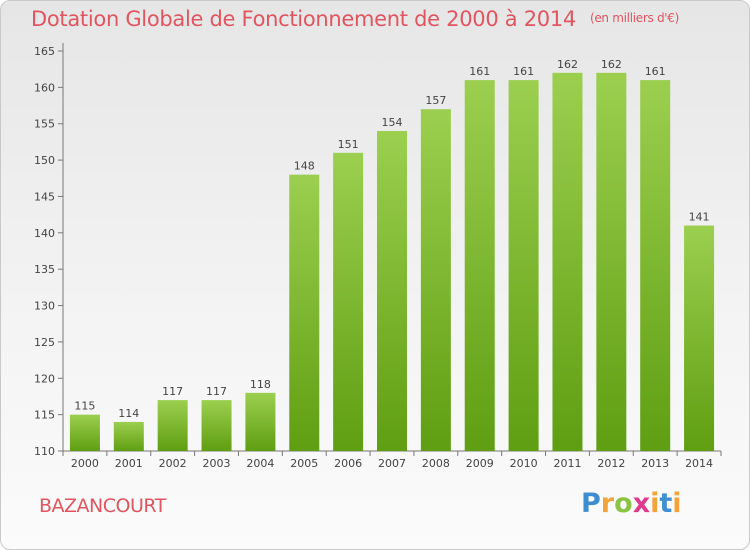 Image resolution: width=750 pixels, height=550 pixels. I want to click on x-tick-label: 2005, so click(304, 463).